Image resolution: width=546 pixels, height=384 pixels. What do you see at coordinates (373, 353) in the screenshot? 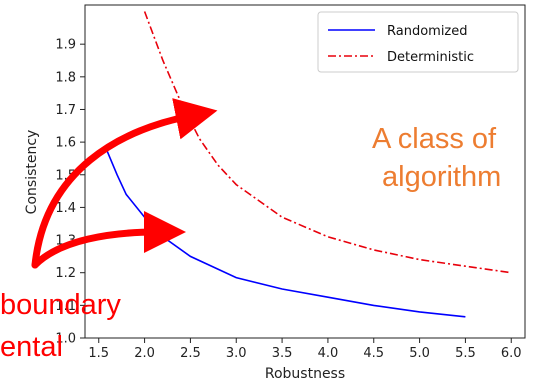
I see `x-tick-label: 4.5` at bounding box center [373, 353].